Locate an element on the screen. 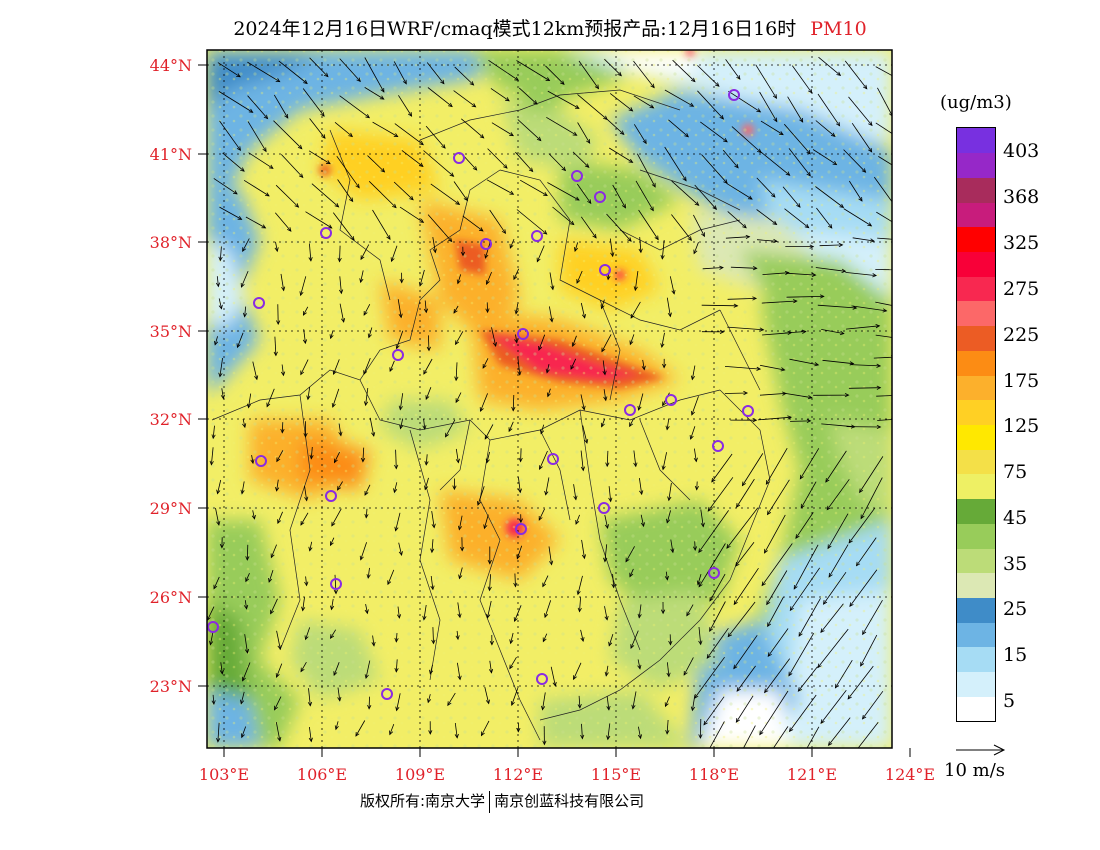  legend-label-325: 325 is located at coordinates (1021, 243).